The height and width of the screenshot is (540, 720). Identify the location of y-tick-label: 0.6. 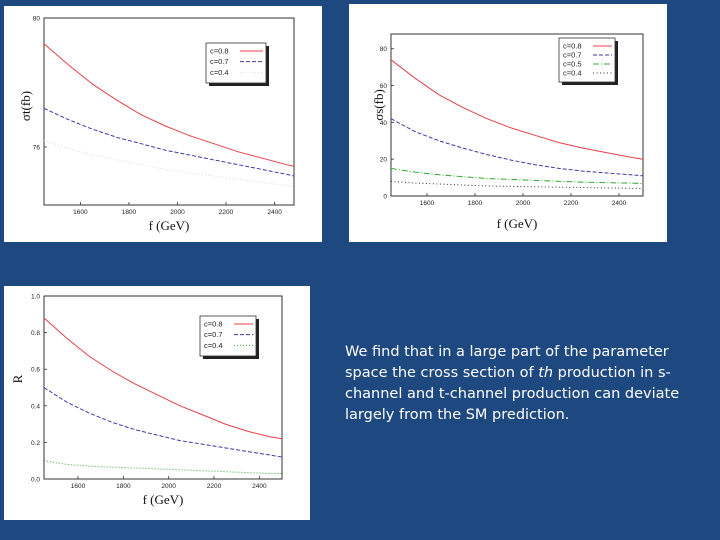
(35, 370).